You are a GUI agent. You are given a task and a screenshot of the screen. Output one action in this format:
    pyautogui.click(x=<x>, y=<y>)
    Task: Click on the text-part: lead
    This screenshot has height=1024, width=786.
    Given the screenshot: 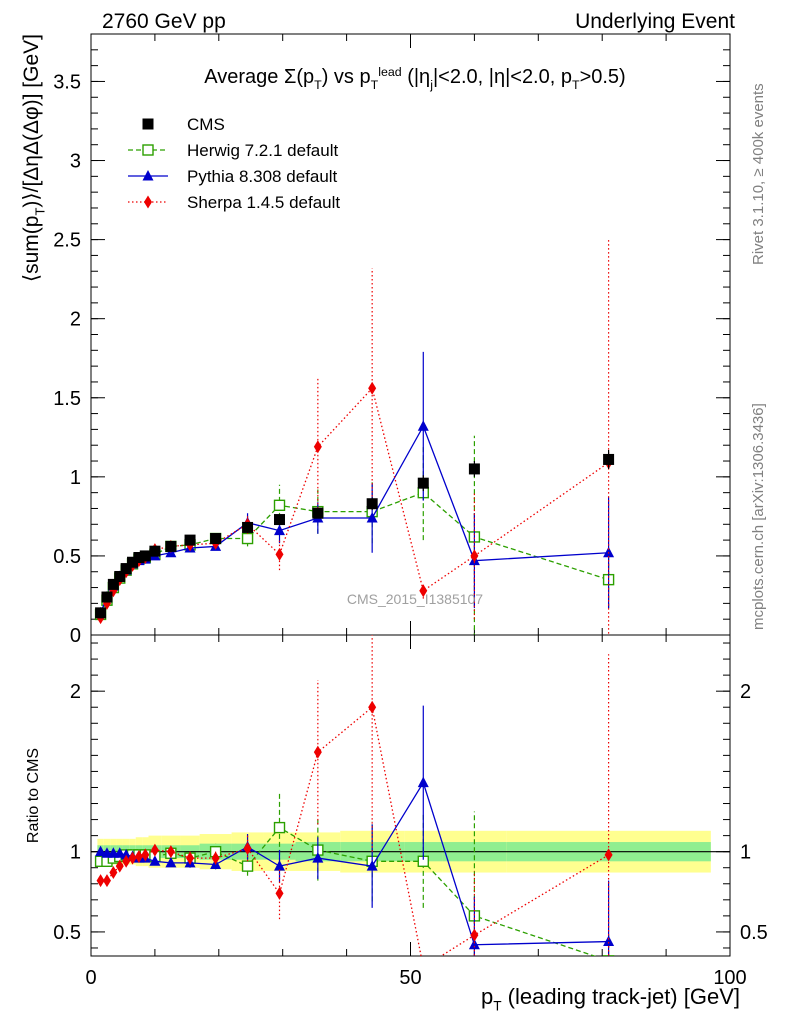 What is the action you would take?
    pyautogui.click(x=390, y=72)
    